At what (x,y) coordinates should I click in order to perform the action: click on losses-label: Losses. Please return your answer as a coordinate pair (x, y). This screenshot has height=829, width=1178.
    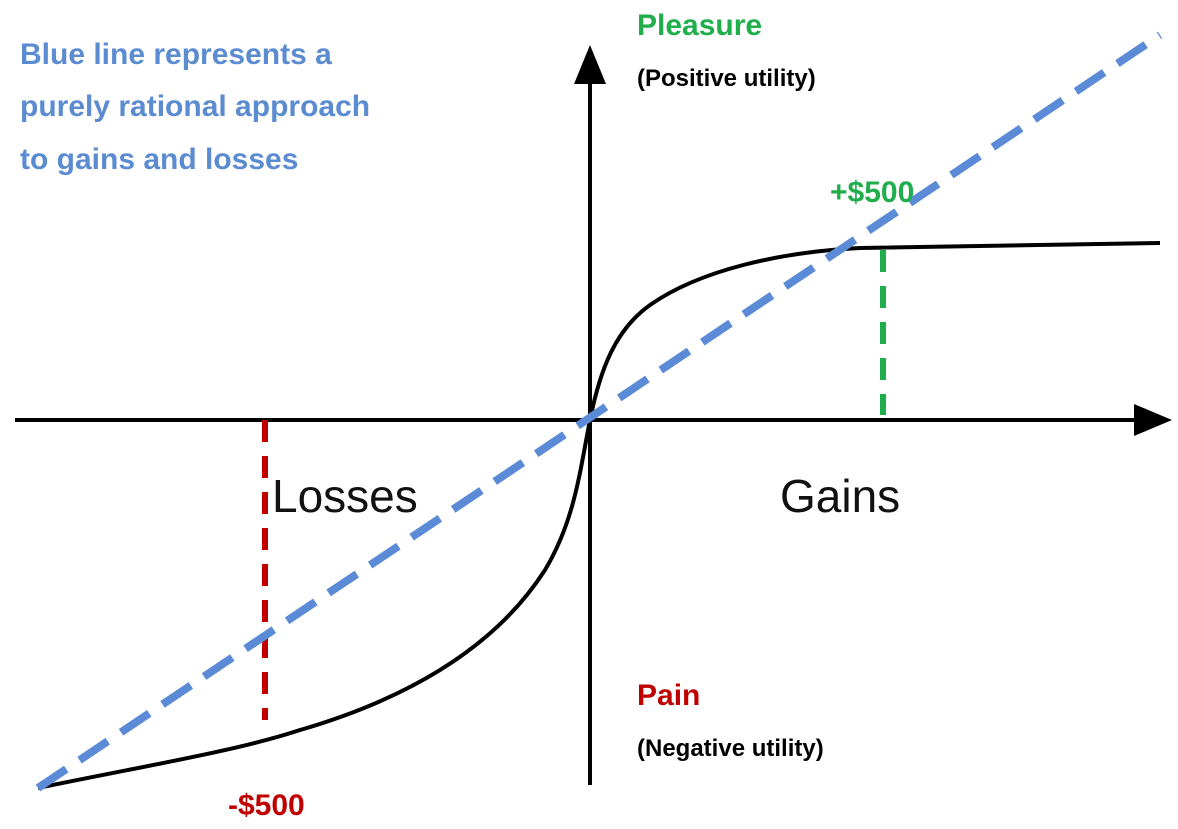
    Looking at the image, I should click on (345, 496).